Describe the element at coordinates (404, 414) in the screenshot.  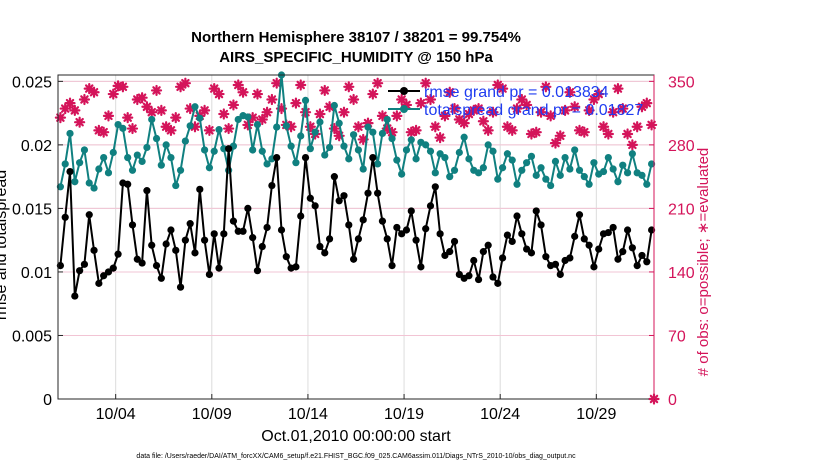
I see `x-tick-label: 10/19` at that location.